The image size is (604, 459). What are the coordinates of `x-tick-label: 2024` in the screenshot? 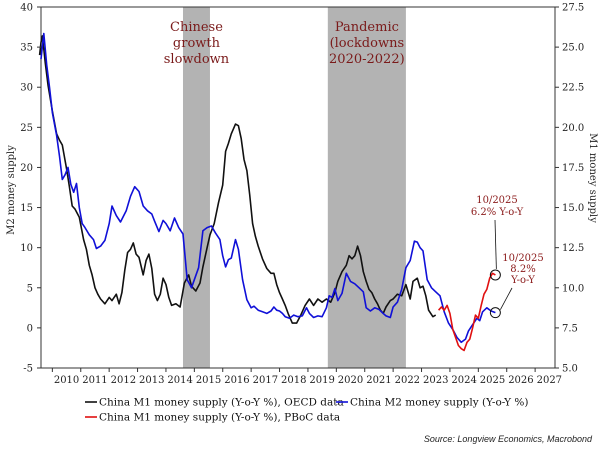 It's located at (463, 380).